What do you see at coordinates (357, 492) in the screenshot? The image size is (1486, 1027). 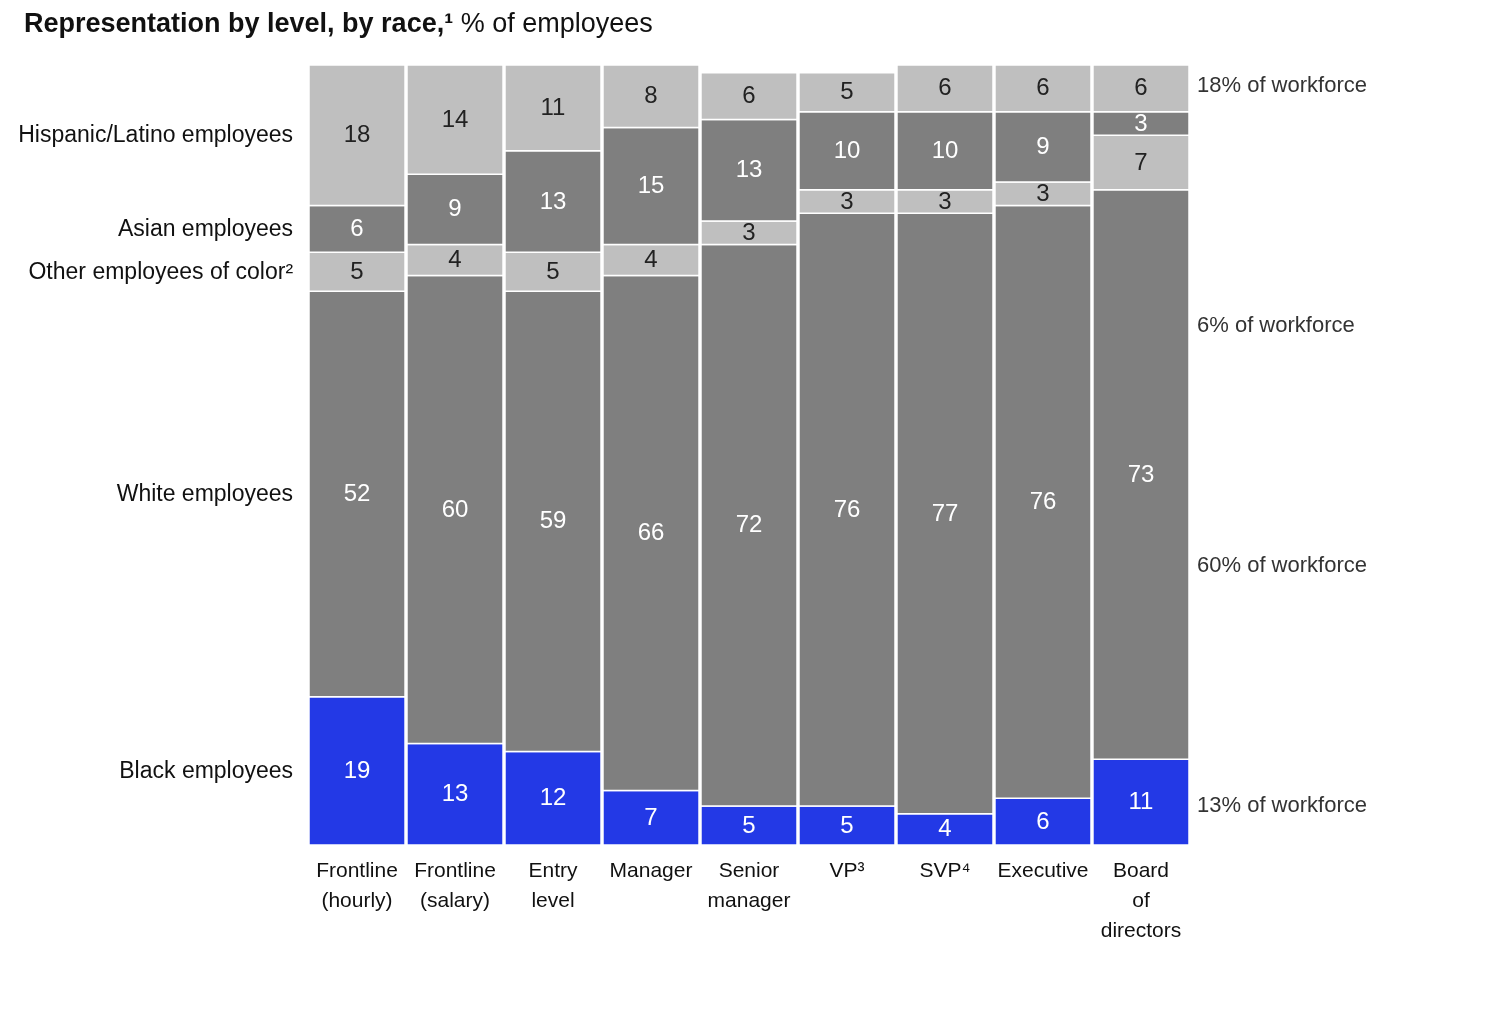 I see `data-label: 52` at bounding box center [357, 492].